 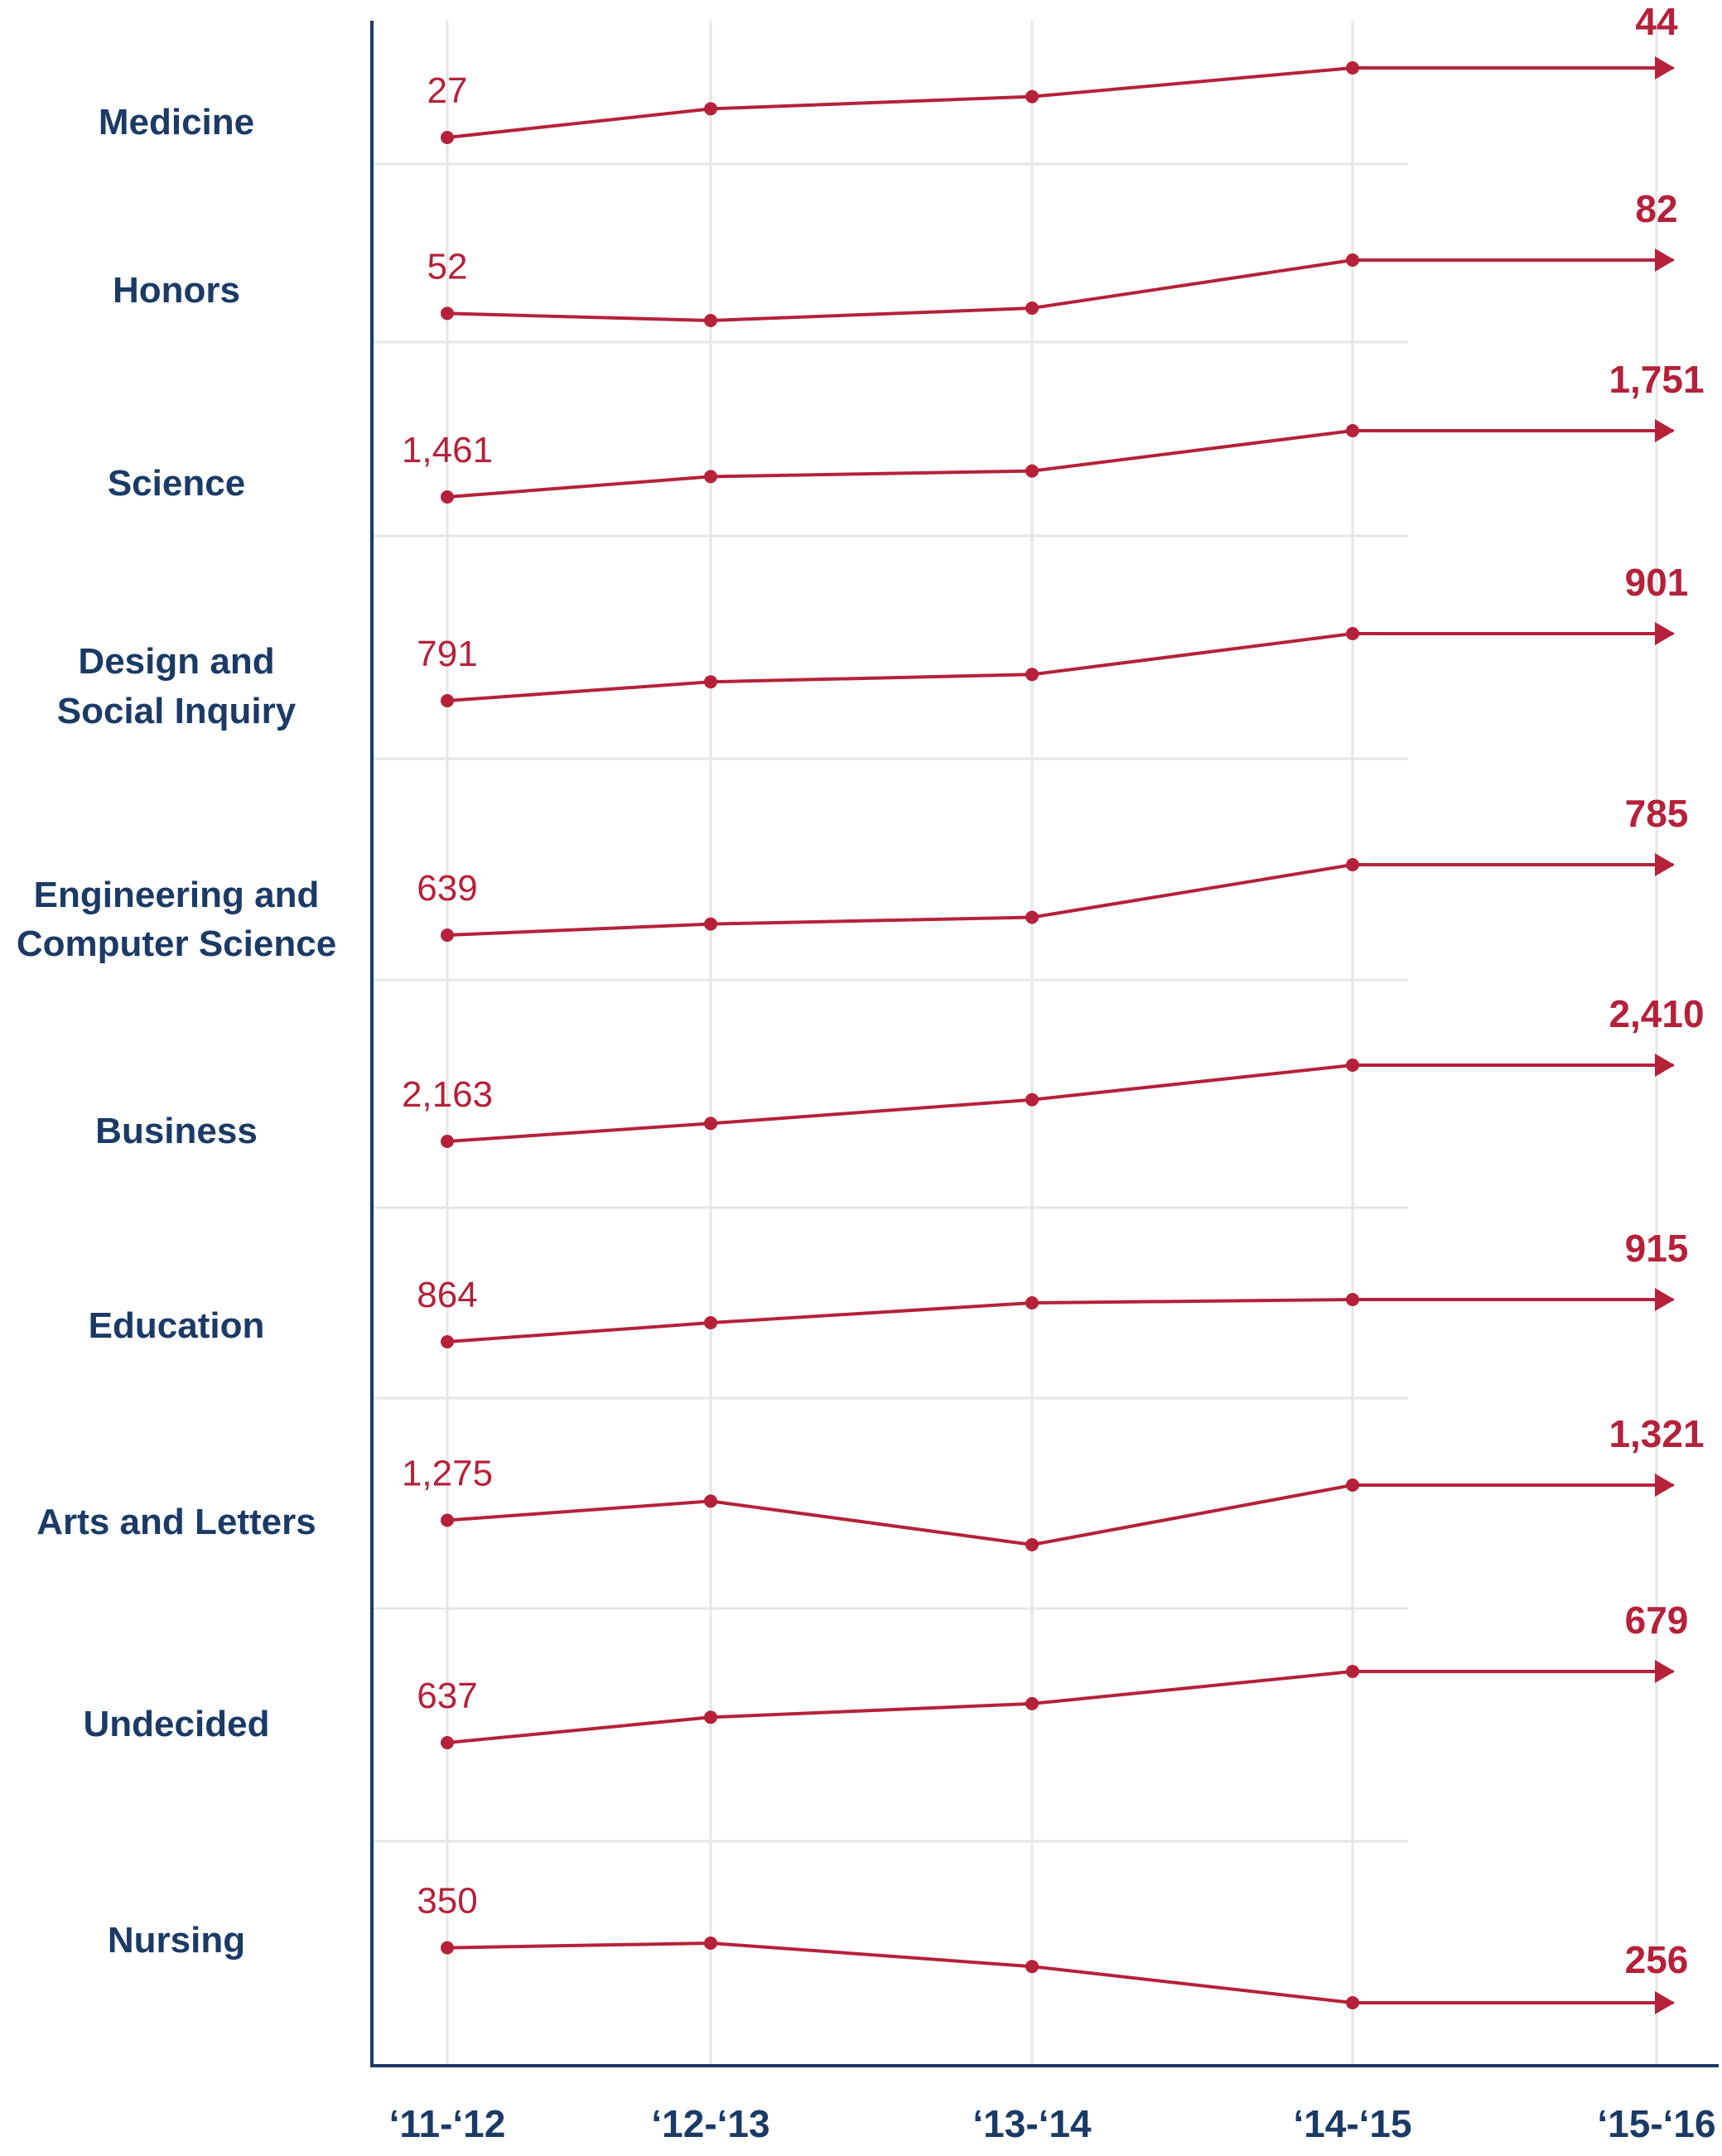 What do you see at coordinates (447, 888) in the screenshot?
I see `start-value-label: 639` at bounding box center [447, 888].